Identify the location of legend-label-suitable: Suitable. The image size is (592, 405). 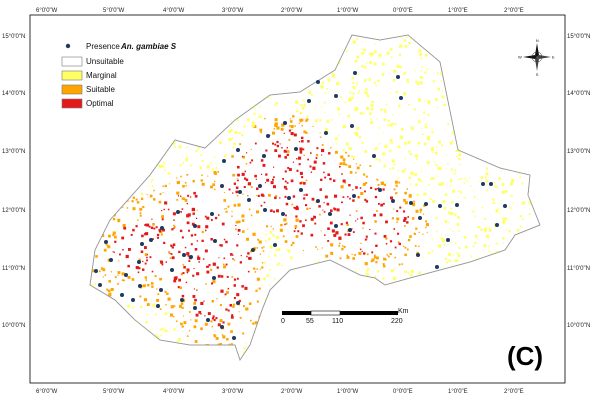
(100, 89).